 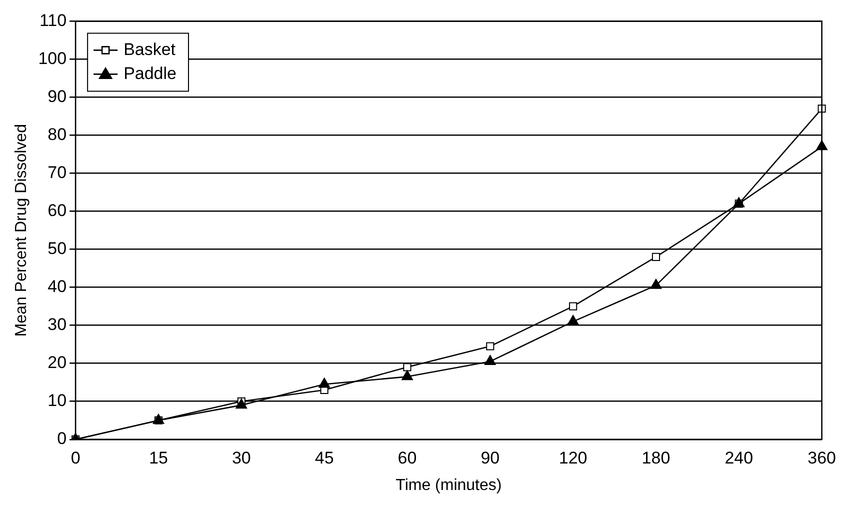 What do you see at coordinates (490, 458) in the screenshot?
I see `x-tick-label: 90` at bounding box center [490, 458].